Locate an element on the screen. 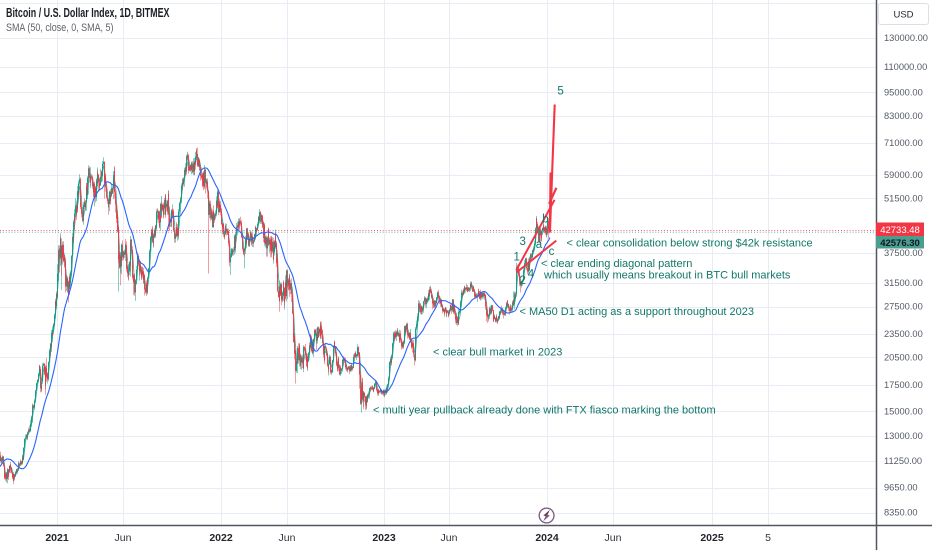 The width and height of the screenshot is (932, 555). svg-text: 2024 is located at coordinates (547, 538).